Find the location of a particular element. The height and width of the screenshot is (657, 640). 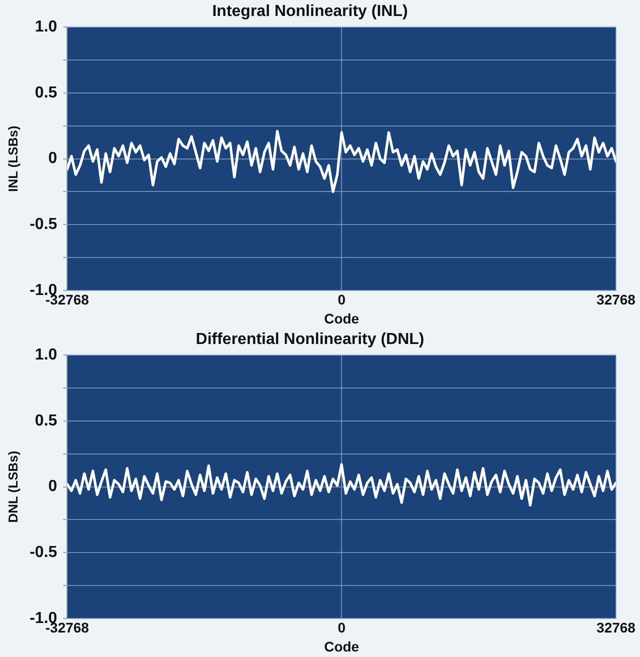

y-axis-title: DNL (LSBs) is located at coordinates (12, 486).